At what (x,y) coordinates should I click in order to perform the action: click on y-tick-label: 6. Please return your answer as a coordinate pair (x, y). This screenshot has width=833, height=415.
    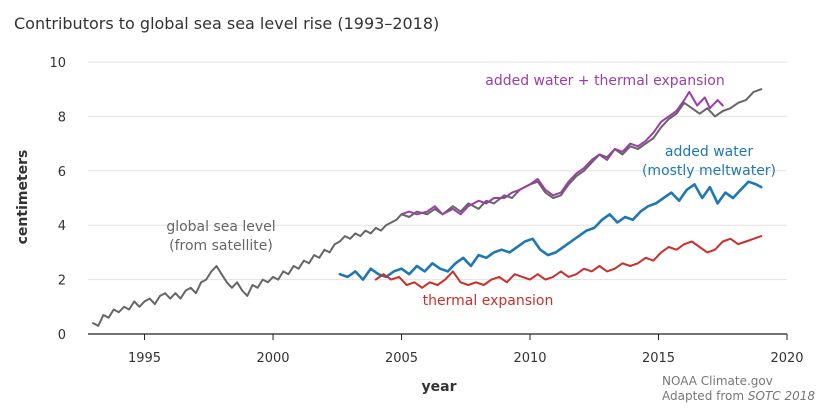
    Looking at the image, I should click on (62, 172).